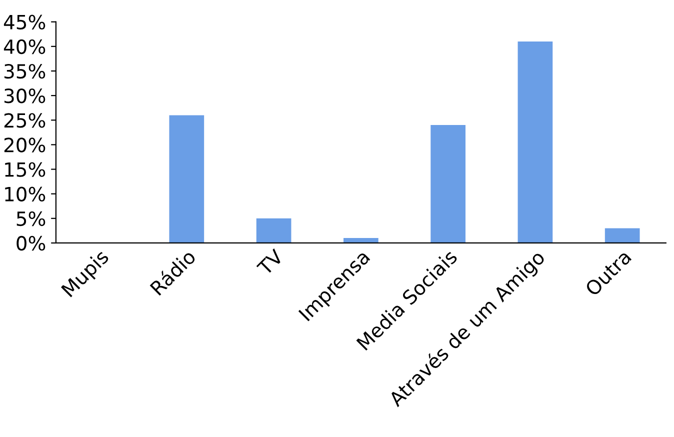  Describe the element at coordinates (31, 243) in the screenshot. I see `y-tick-label: 0%` at that location.